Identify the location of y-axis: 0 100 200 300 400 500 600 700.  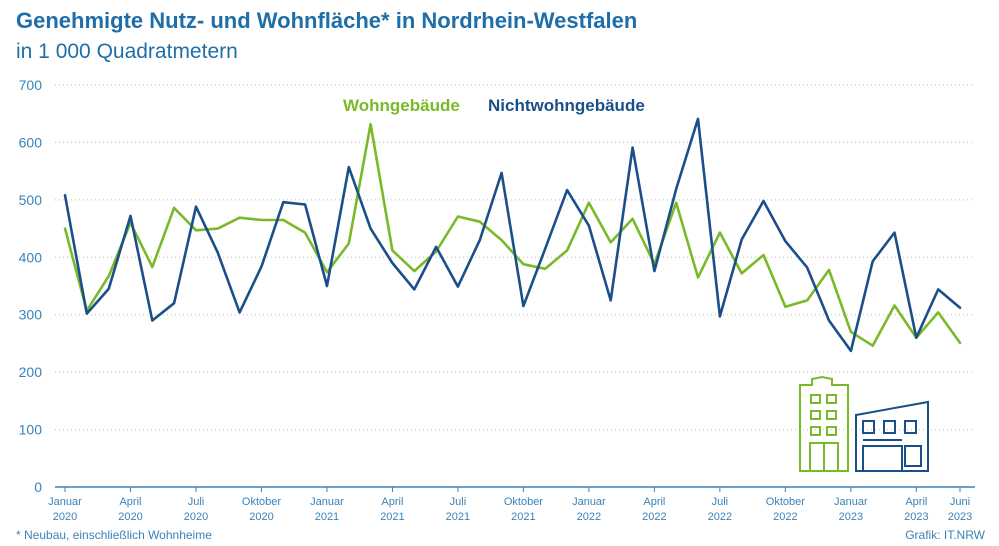
(31, 286).